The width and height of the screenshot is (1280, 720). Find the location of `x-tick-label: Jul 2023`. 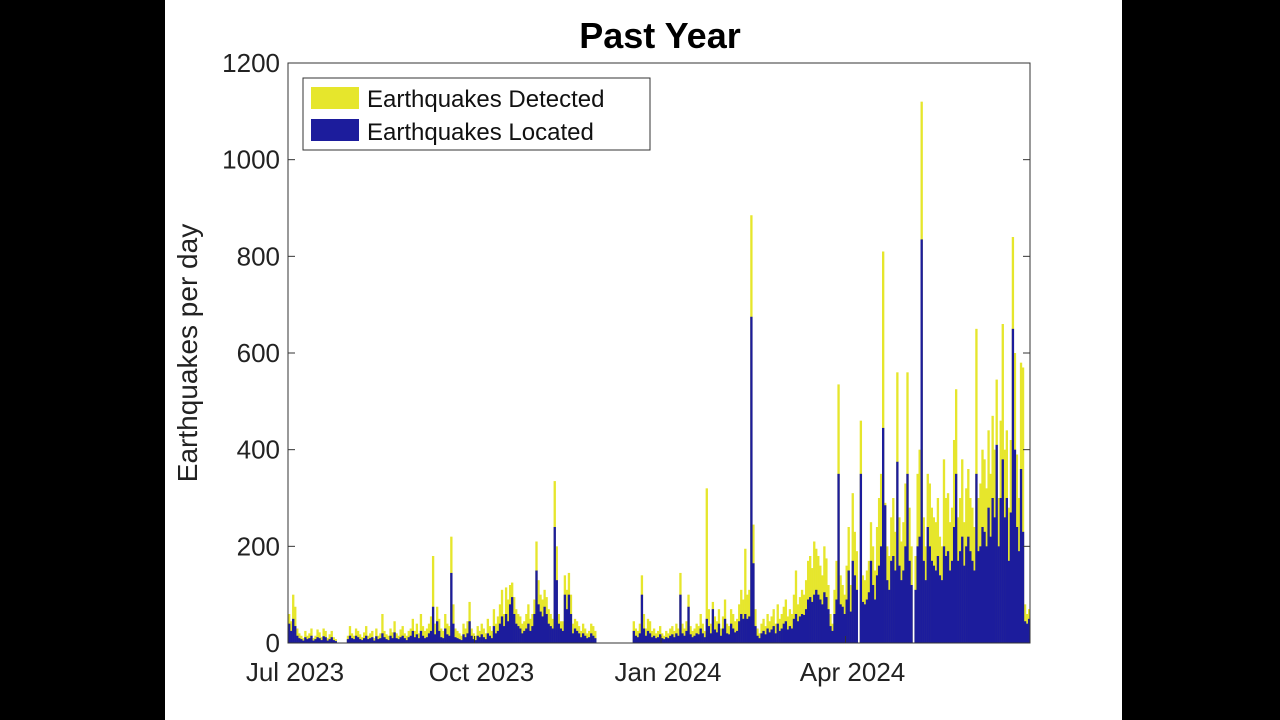

x-tick-label: Jul 2023 is located at coordinates (295, 672).